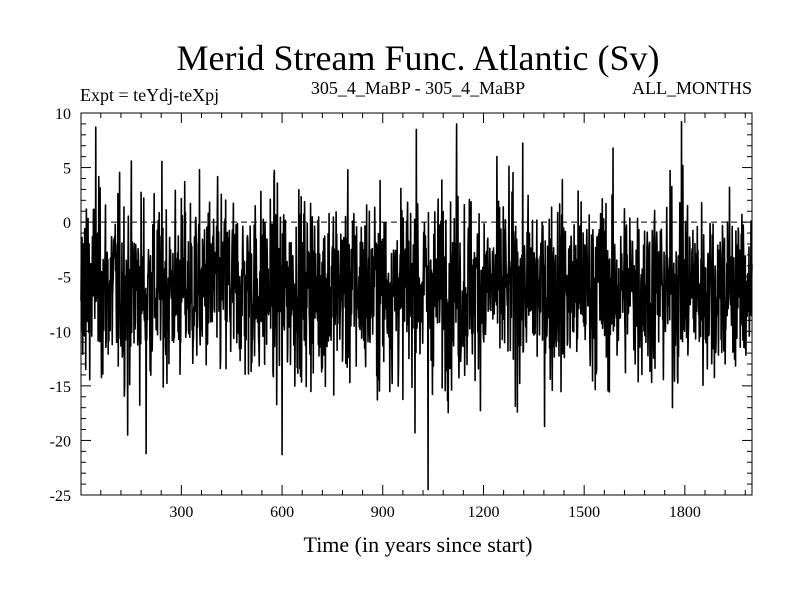  I want to click on period-label: 305_4_MaBP - 305_4_MaBP, so click(418, 88).